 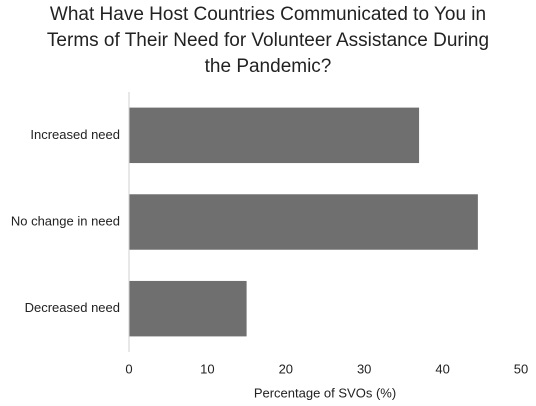 I want to click on y-tick-label: Decreased need, so click(x=72, y=307).